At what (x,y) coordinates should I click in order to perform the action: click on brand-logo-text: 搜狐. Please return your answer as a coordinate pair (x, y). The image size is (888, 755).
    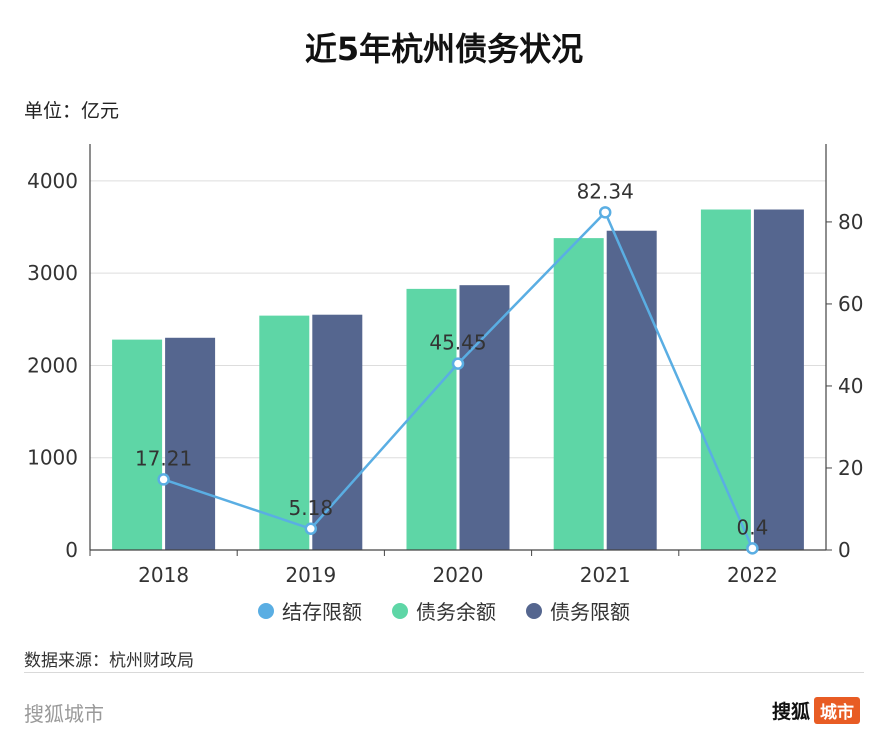
    Looking at the image, I should click on (790, 712).